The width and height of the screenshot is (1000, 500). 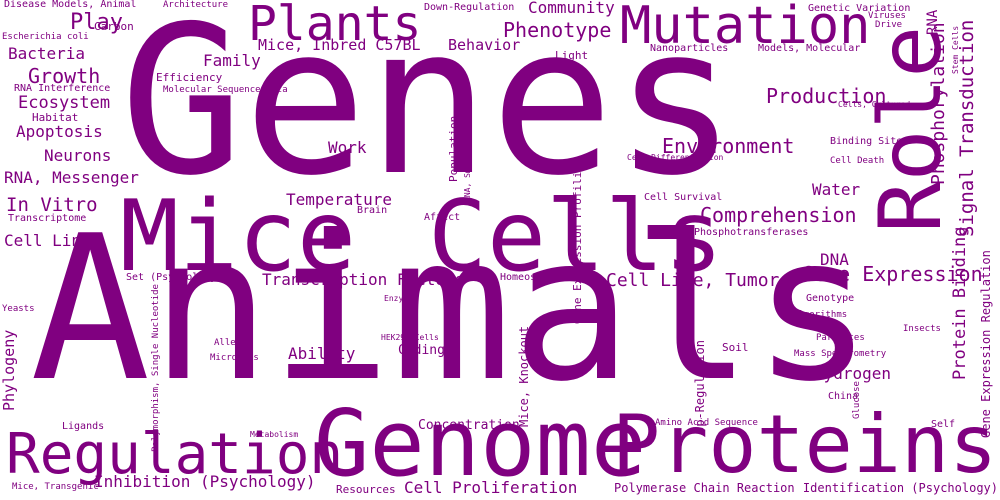 I want to click on word-viruses: Viruses, so click(x=887, y=16).